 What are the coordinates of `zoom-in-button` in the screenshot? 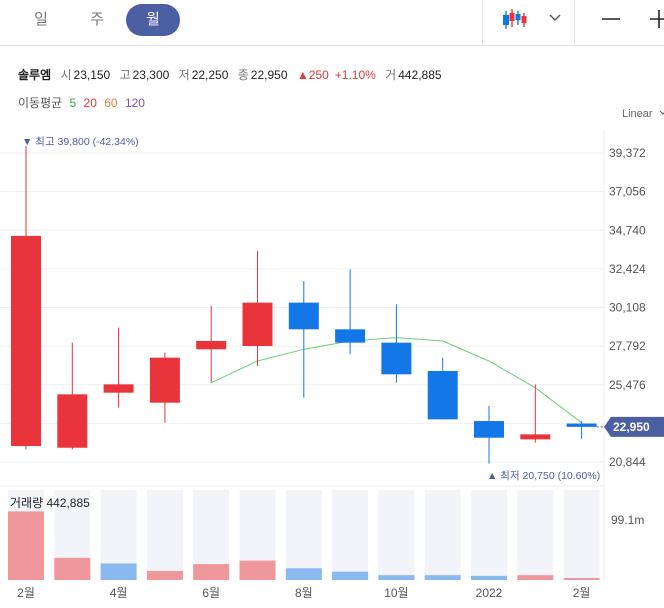 It's located at (655, 20).